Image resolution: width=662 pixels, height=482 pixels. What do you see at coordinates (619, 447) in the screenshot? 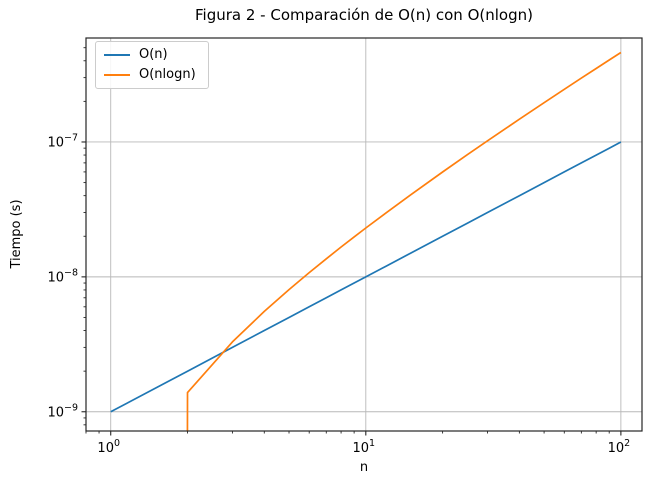
I see `x-tick-label: 10²` at bounding box center [619, 447].